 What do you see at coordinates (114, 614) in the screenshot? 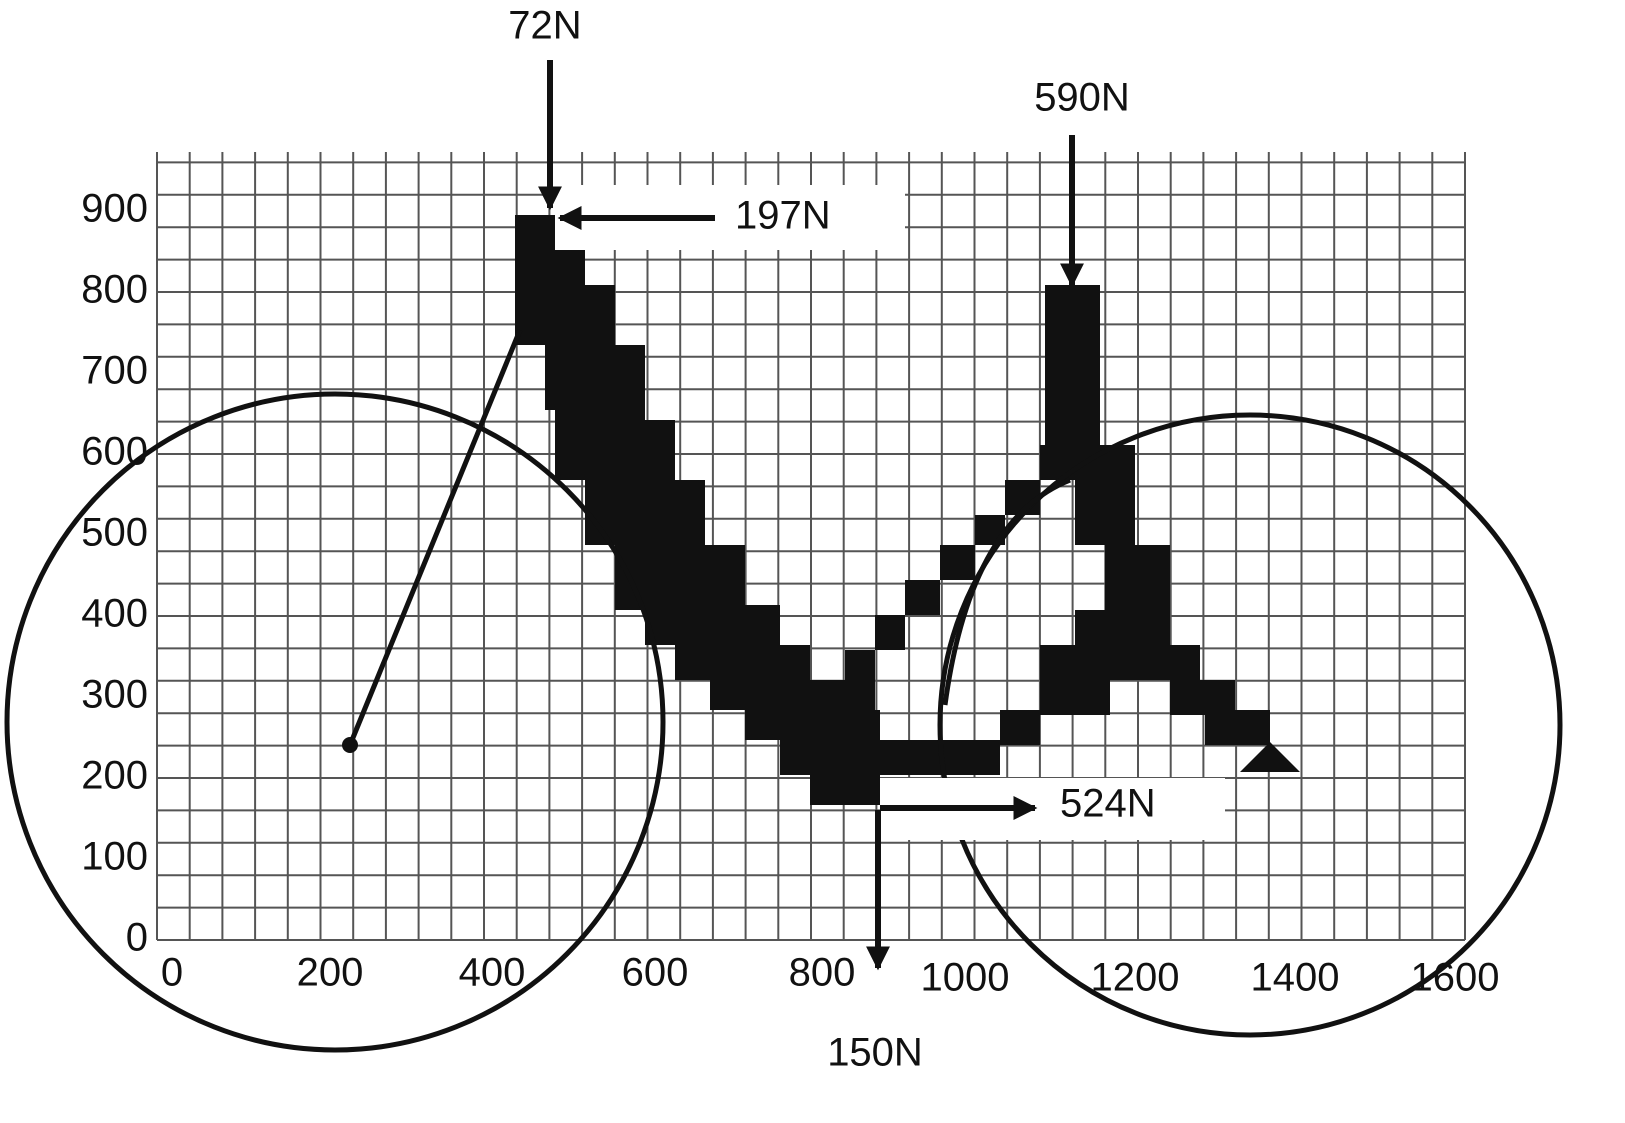
I see `y-tick-label: 400` at bounding box center [114, 614].